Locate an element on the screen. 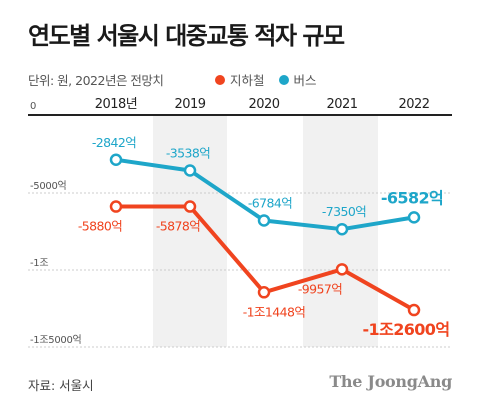  chart-subtitle: 단위: 원, 2022년은 전망치 is located at coordinates (96, 80).